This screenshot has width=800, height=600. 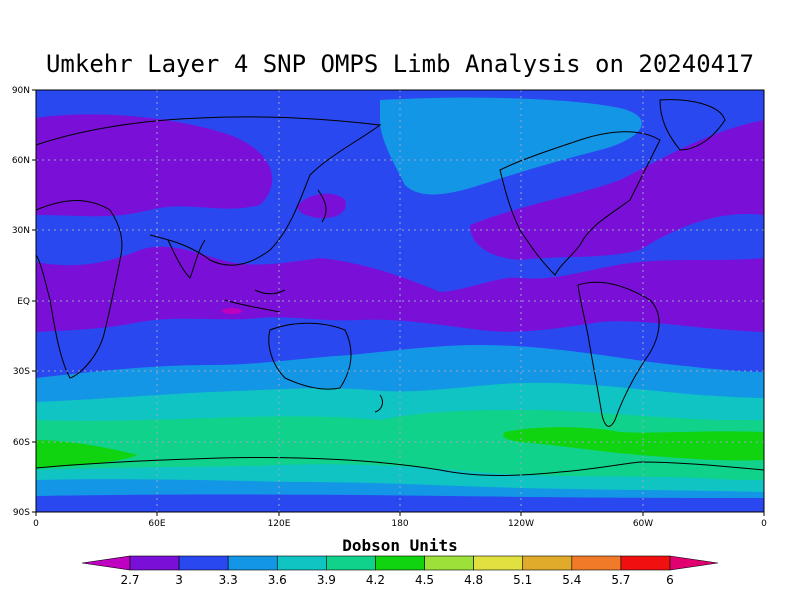 I want to click on ozone-band-3.0-japan, so click(x=321, y=206).